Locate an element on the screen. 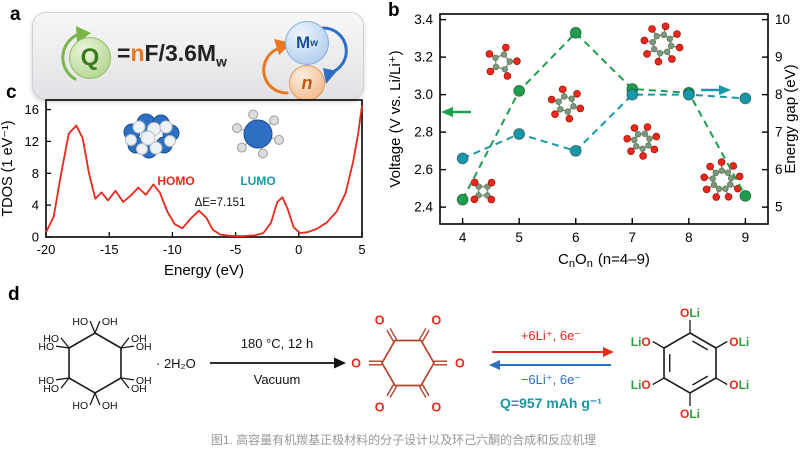 Image resolution: width=807 pixels, height=453 pixels. homo-orbital-image is located at coordinates (151, 136).